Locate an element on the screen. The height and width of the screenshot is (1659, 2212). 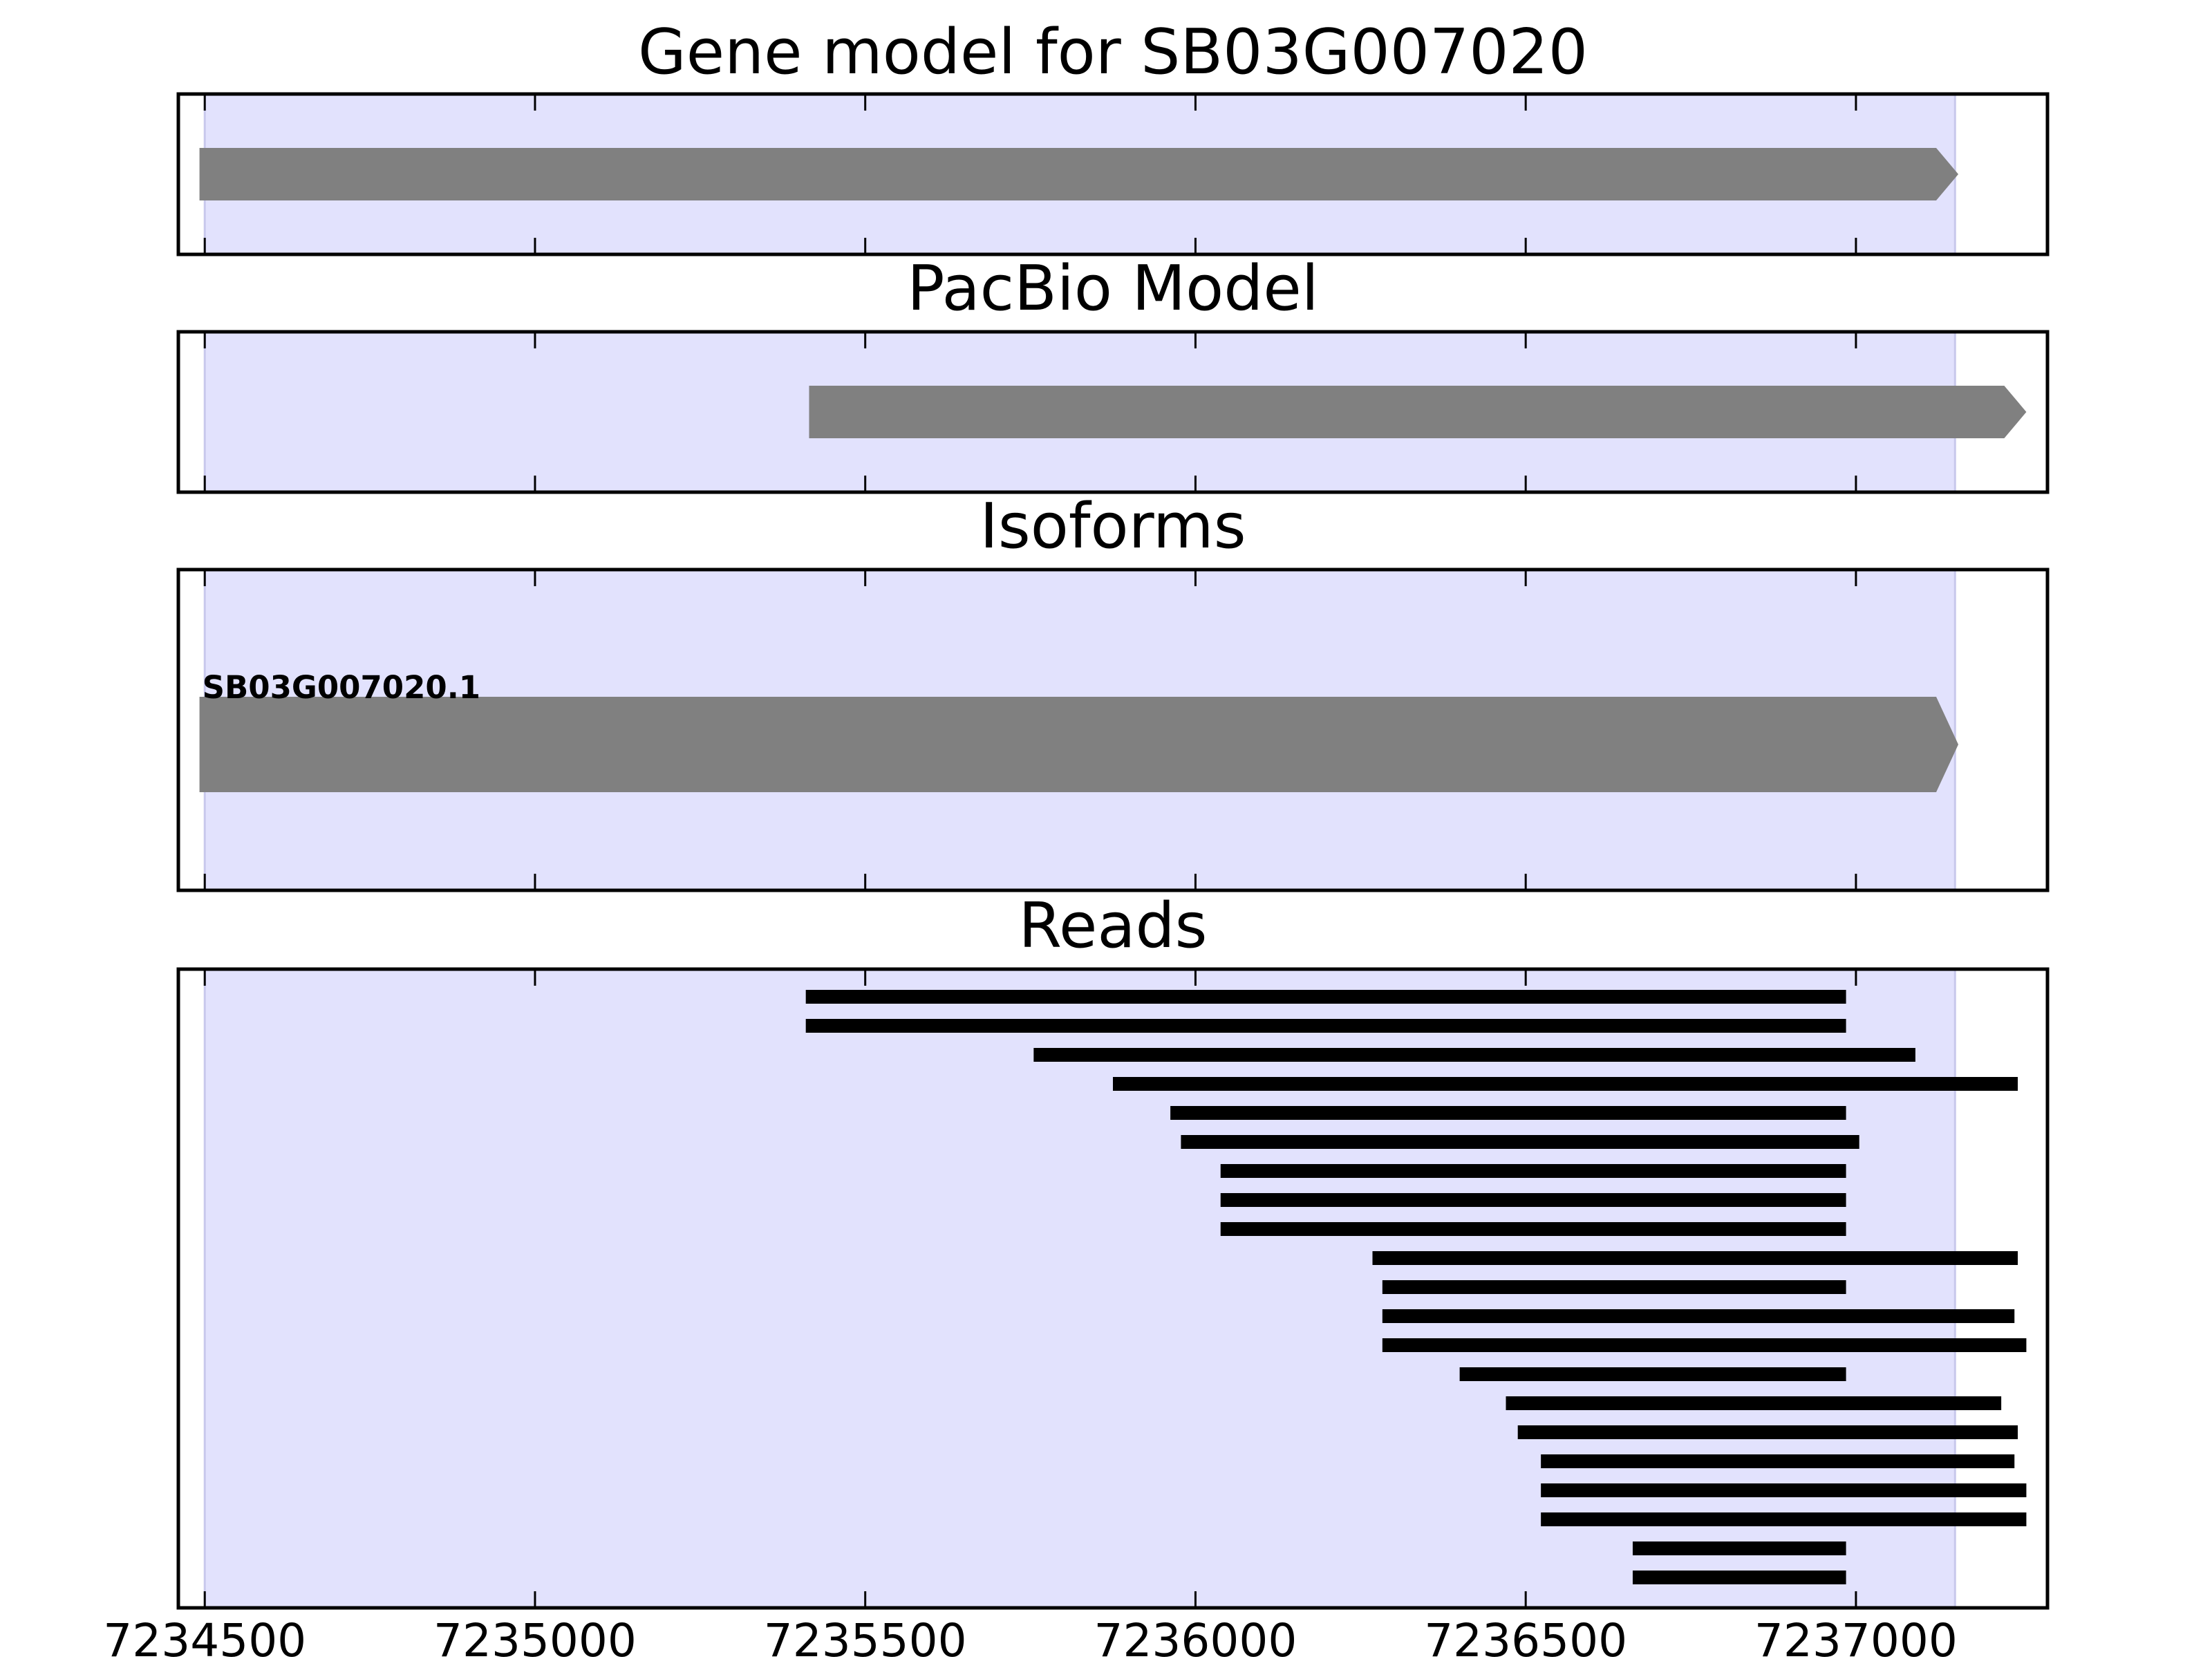
gene-frame is located at coordinates (1113, 174).